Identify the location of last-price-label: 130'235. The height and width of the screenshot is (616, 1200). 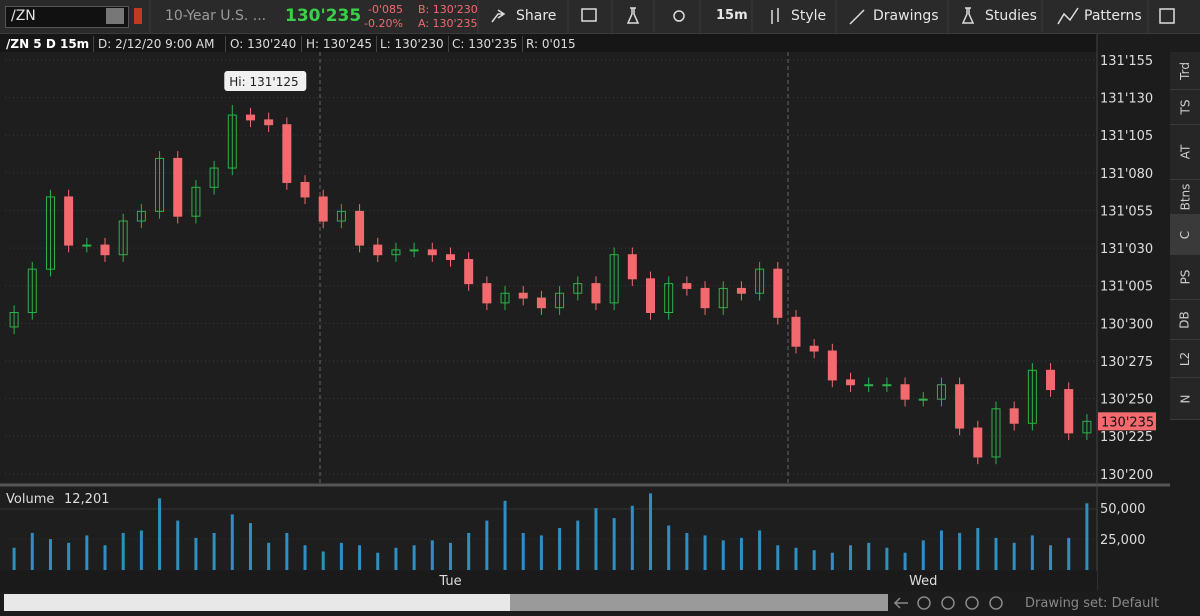
(1127, 422).